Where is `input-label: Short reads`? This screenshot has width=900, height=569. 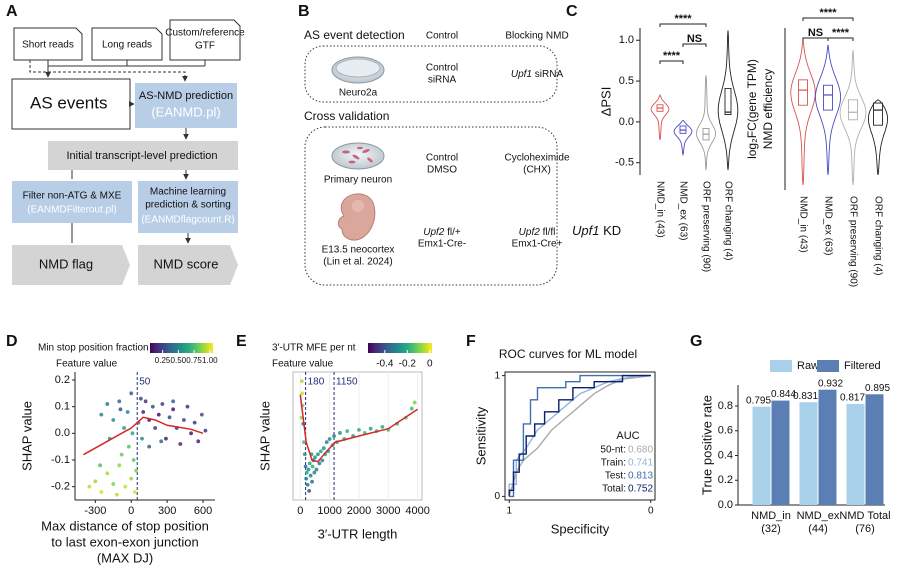
input-label: Short reads is located at coordinates (48, 45).